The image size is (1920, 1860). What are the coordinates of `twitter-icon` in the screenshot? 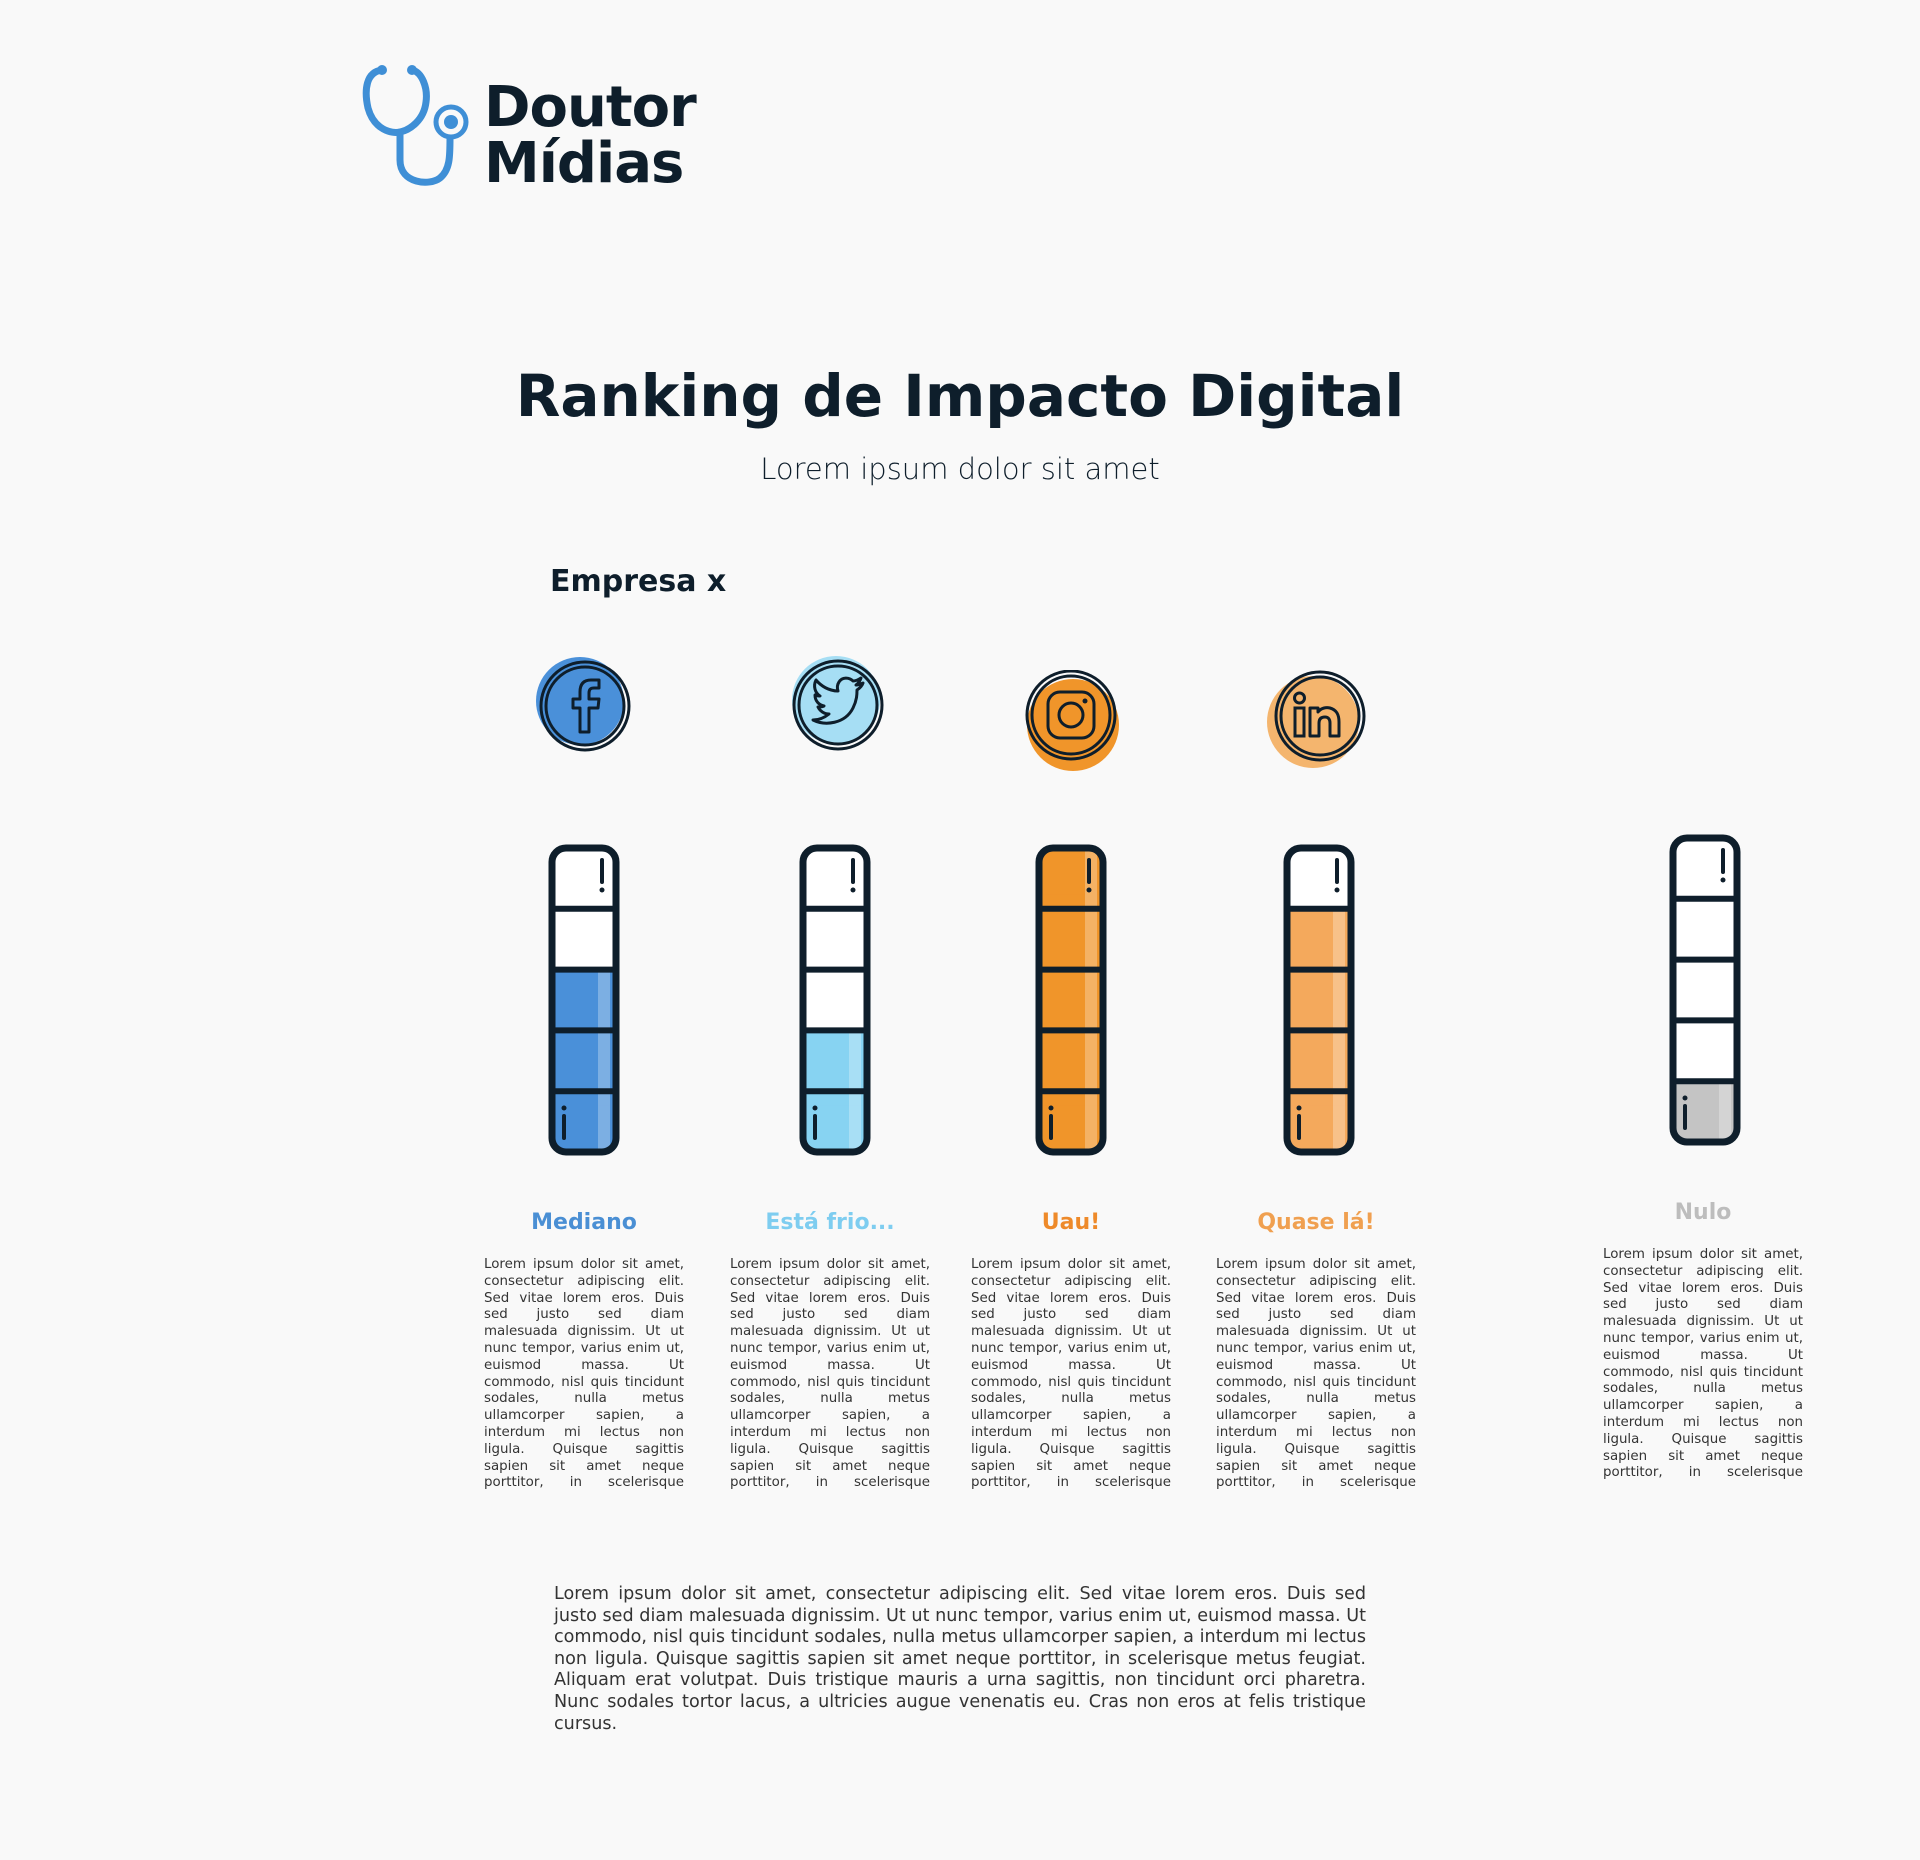 It's located at (838, 705).